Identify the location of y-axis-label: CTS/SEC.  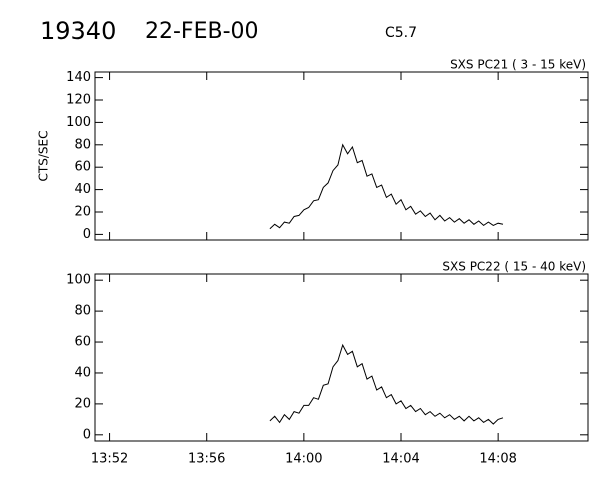
(44, 156).